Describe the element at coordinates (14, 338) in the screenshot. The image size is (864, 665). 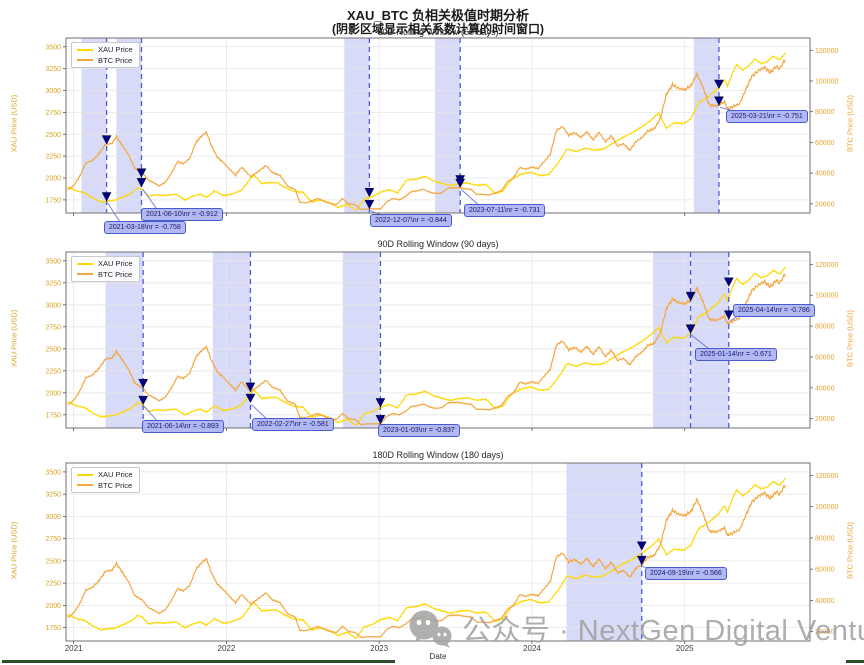
I see `y-axis-label-left-90d: XAU Price (USD)` at that location.